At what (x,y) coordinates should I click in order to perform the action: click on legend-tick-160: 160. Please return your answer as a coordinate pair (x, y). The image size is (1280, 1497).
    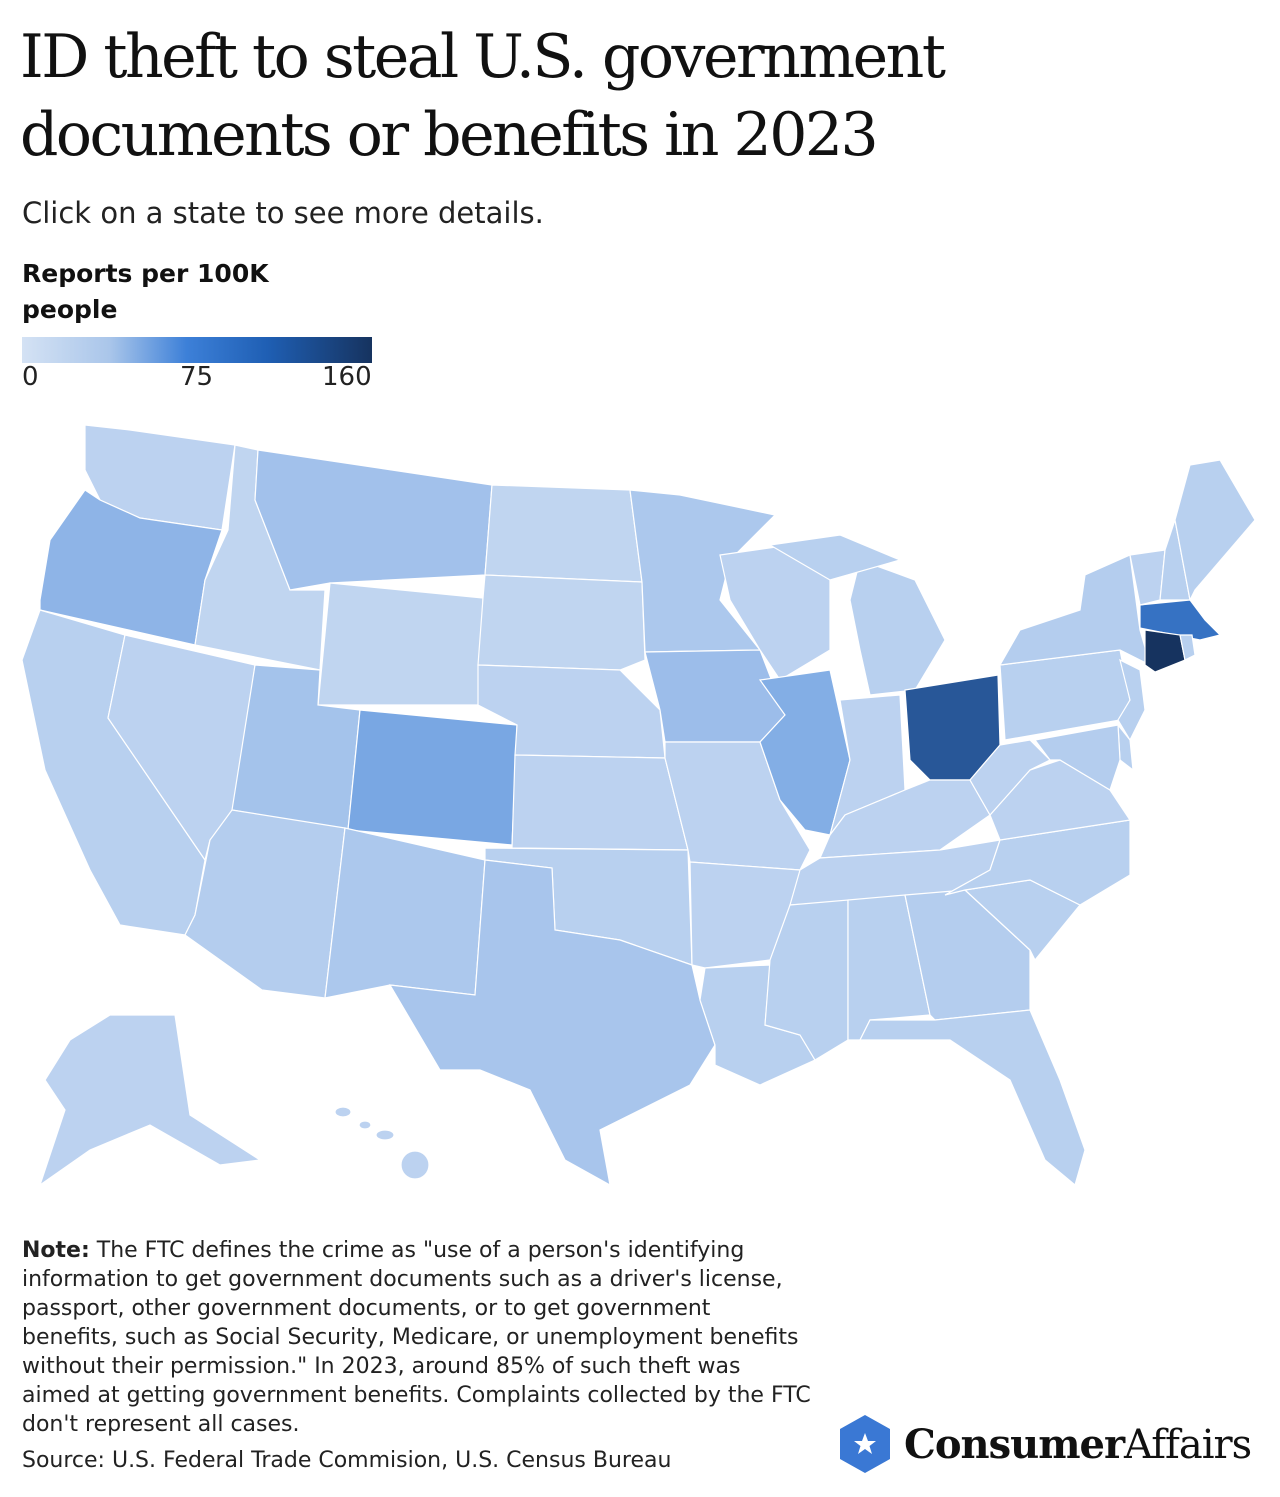
    Looking at the image, I should click on (347, 377).